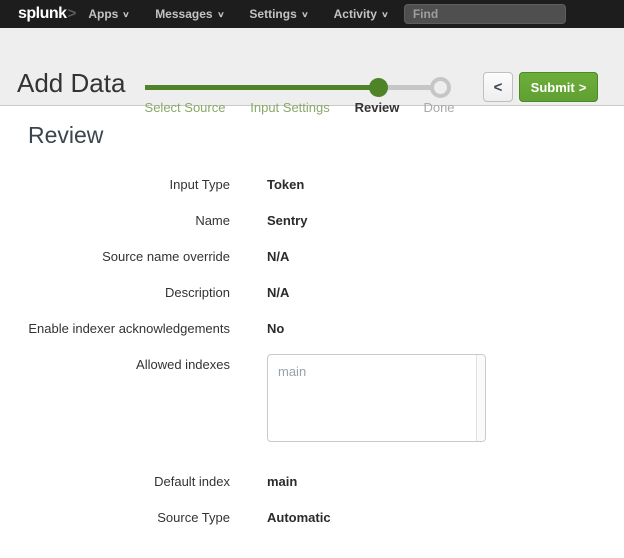  I want to click on field-label: Description, so click(197, 292).